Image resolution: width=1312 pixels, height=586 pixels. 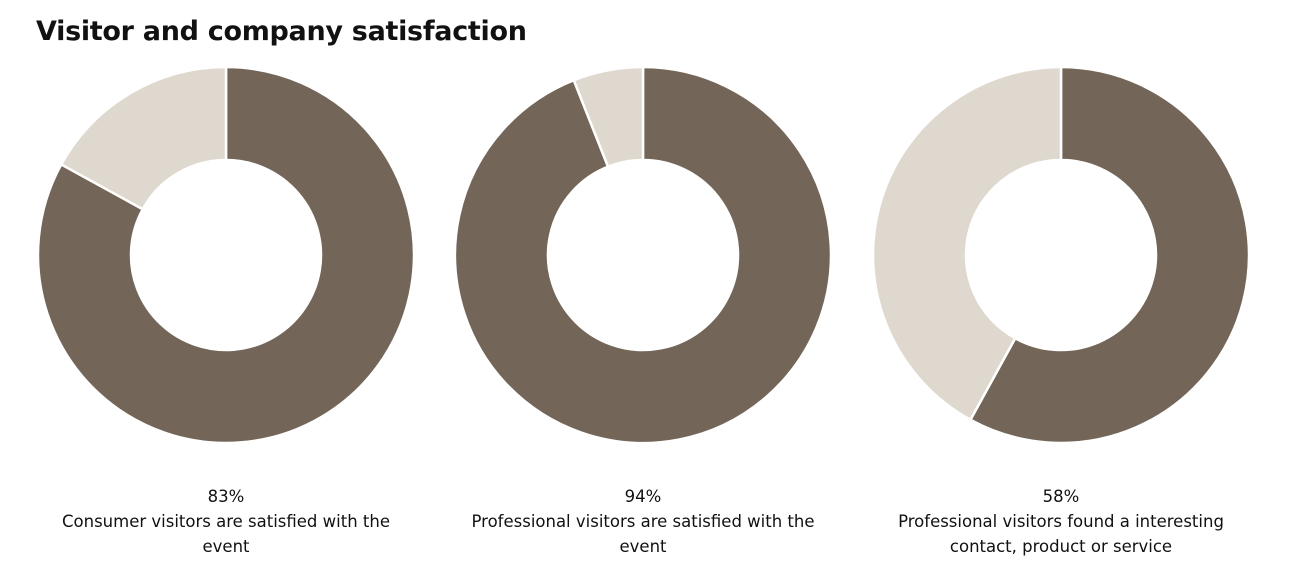 I want to click on value-label: 94%, so click(x=643, y=496).